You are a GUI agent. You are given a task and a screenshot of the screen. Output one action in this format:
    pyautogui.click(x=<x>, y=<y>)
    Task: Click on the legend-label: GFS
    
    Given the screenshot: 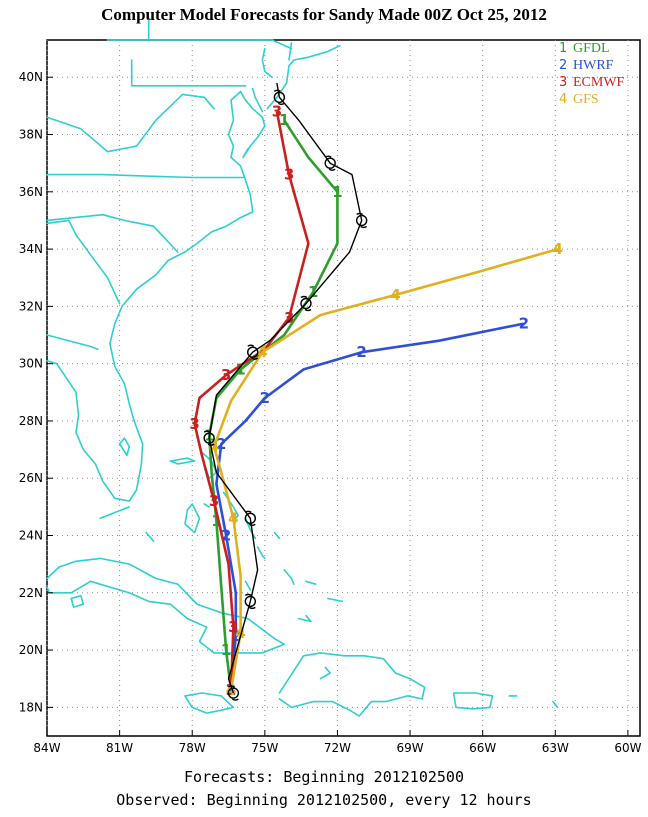 What is the action you would take?
    pyautogui.click(x=586, y=99)
    